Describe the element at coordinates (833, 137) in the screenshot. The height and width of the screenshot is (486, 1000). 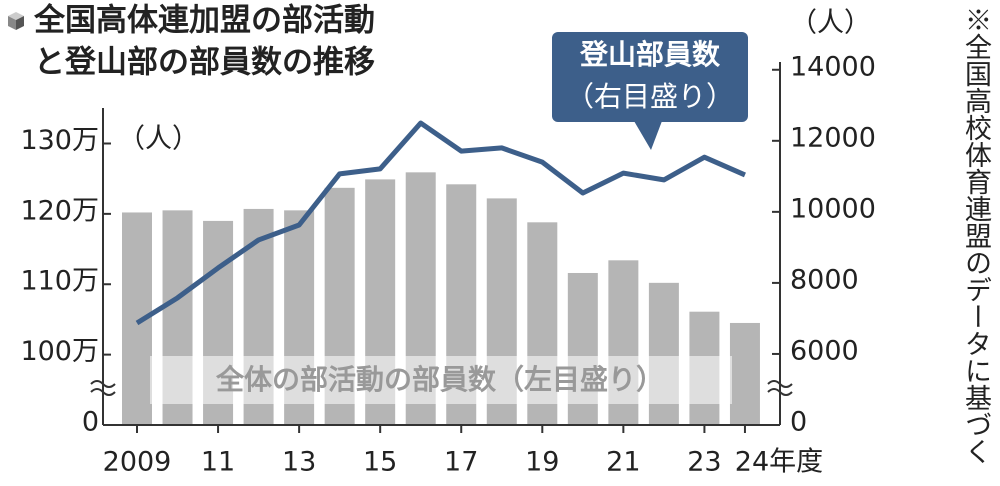
I see `y2-tick-label: 12000` at that location.